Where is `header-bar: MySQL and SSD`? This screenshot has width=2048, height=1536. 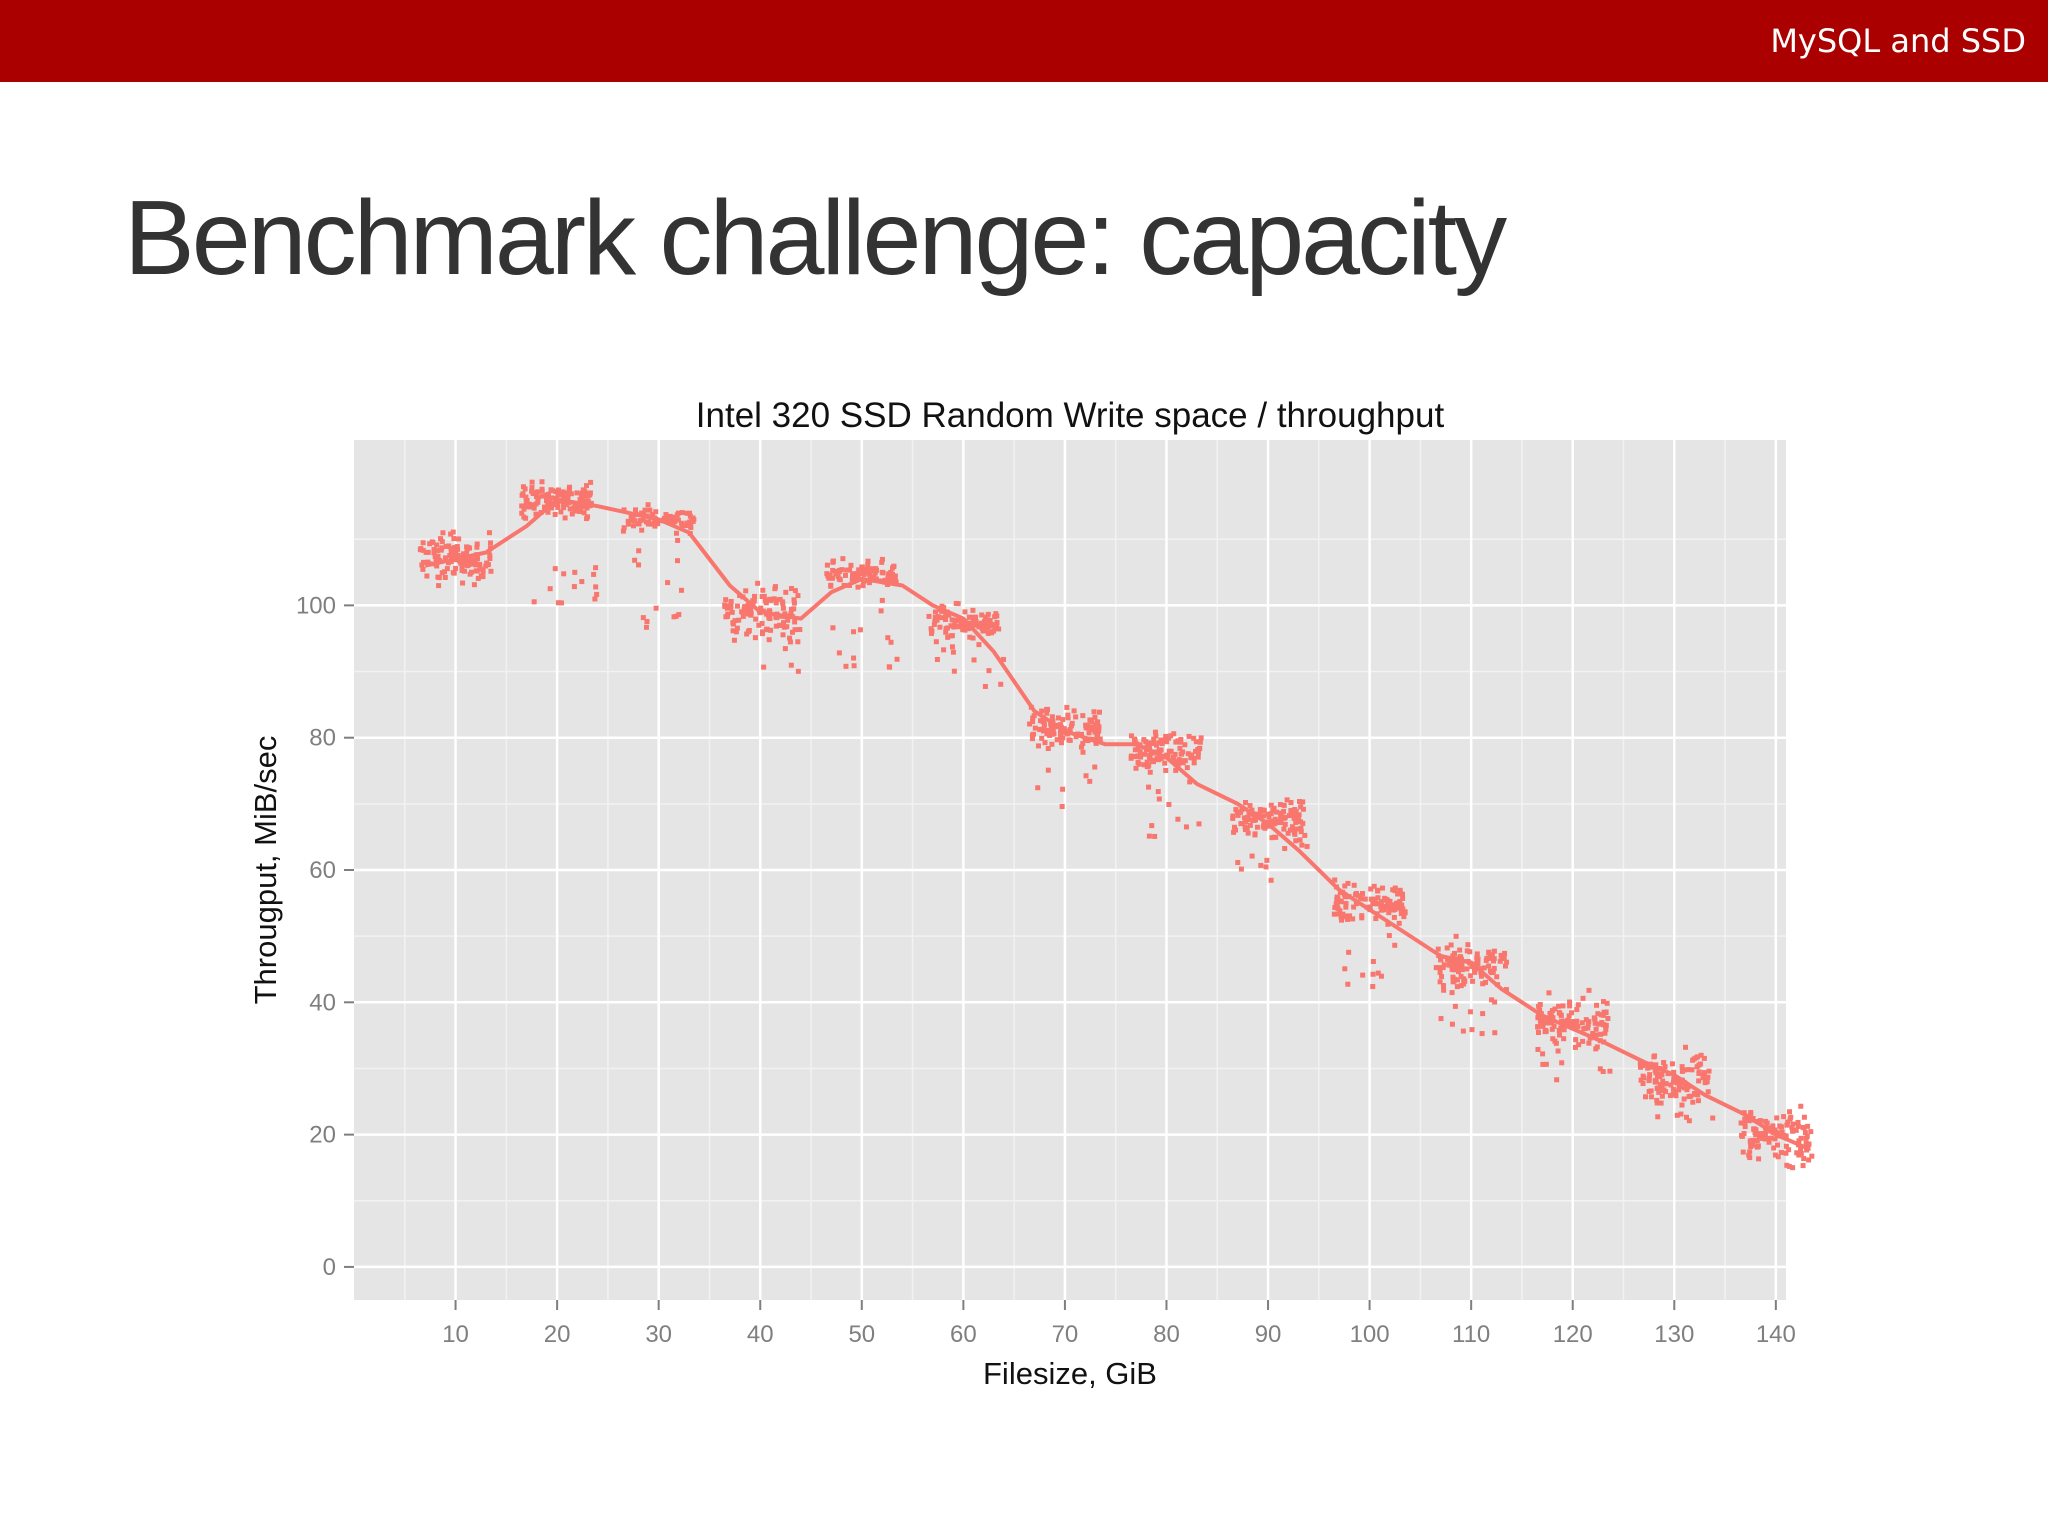 header-bar: MySQL and SSD is located at coordinates (1024, 41).